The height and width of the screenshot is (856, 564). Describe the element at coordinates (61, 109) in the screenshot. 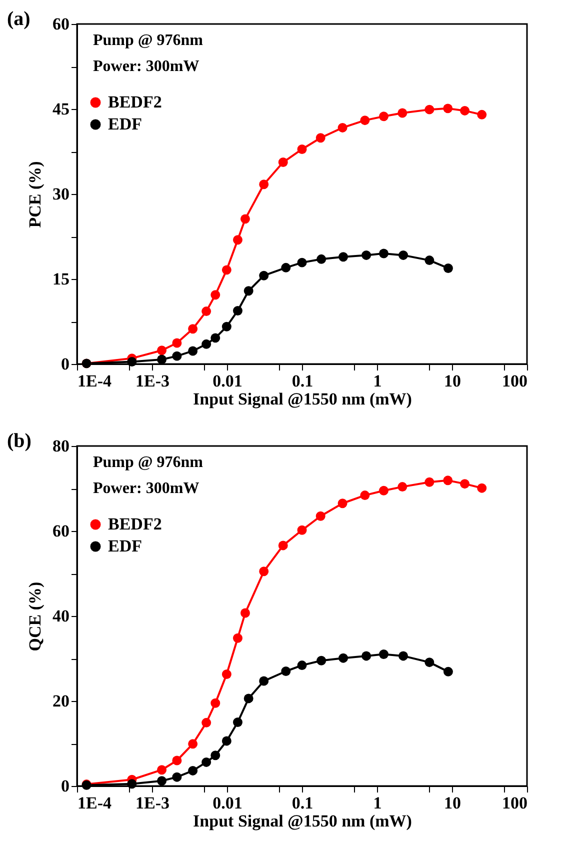

I see `y-tick-label: 45` at that location.